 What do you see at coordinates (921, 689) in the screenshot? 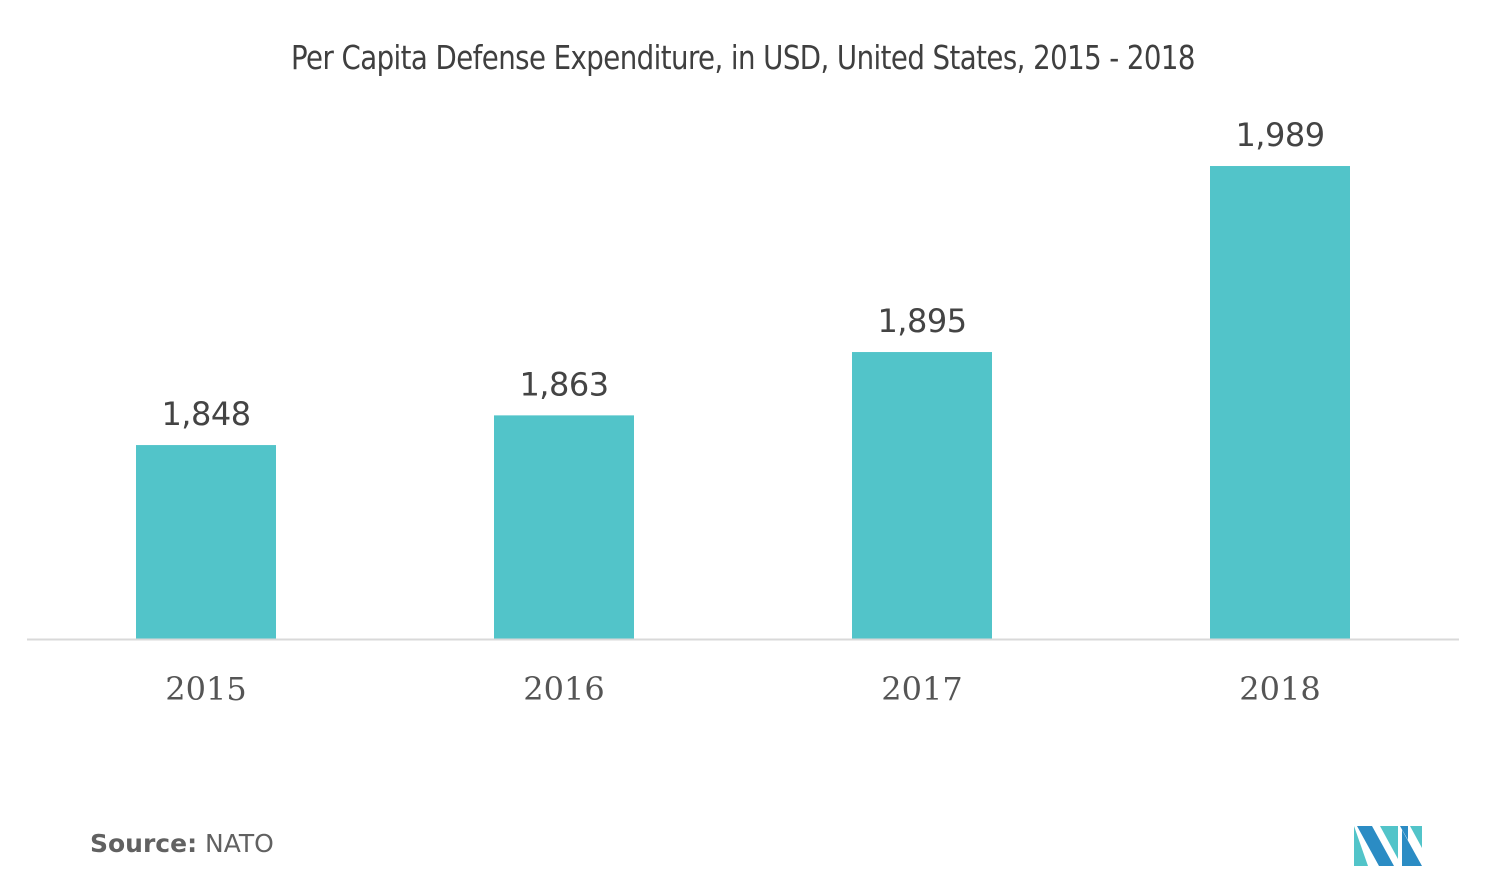
I see `x-tick-label-2017: 2017` at bounding box center [921, 689].